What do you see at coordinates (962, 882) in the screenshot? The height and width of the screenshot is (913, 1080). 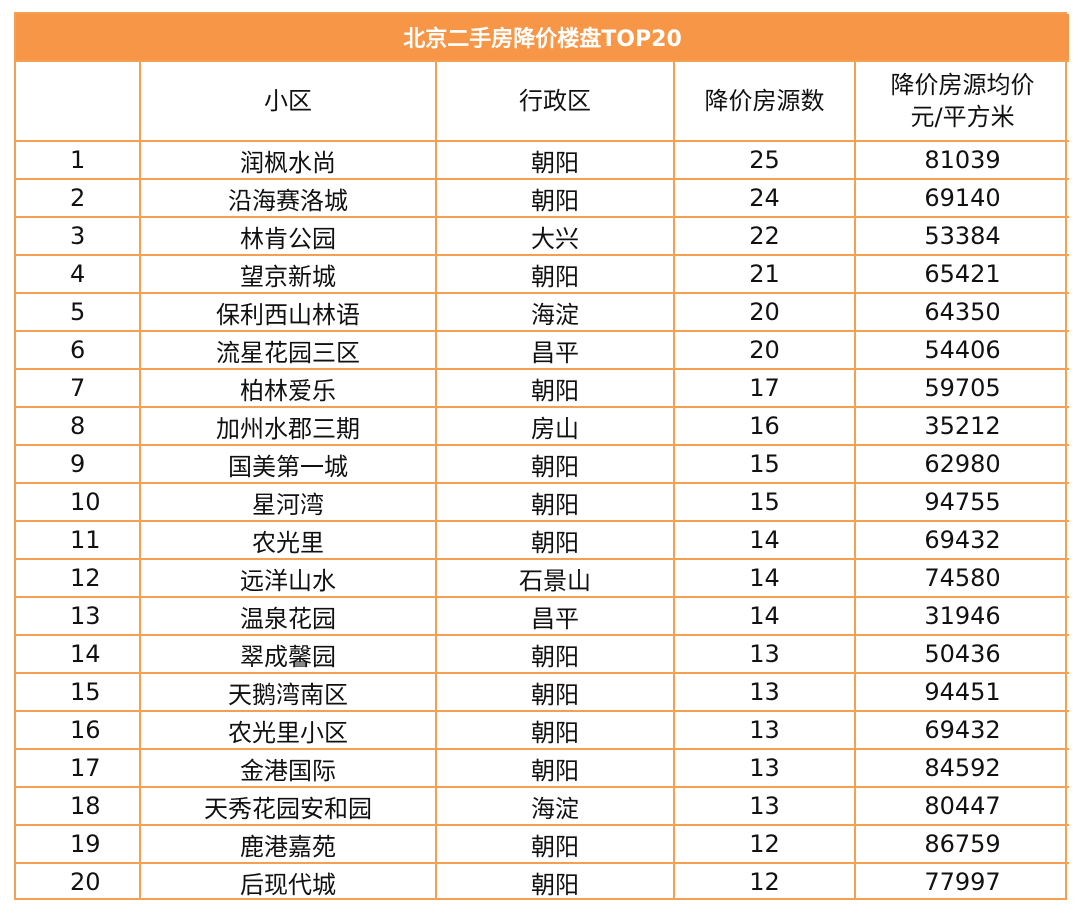 I see `avg-price-cell: 77997` at bounding box center [962, 882].